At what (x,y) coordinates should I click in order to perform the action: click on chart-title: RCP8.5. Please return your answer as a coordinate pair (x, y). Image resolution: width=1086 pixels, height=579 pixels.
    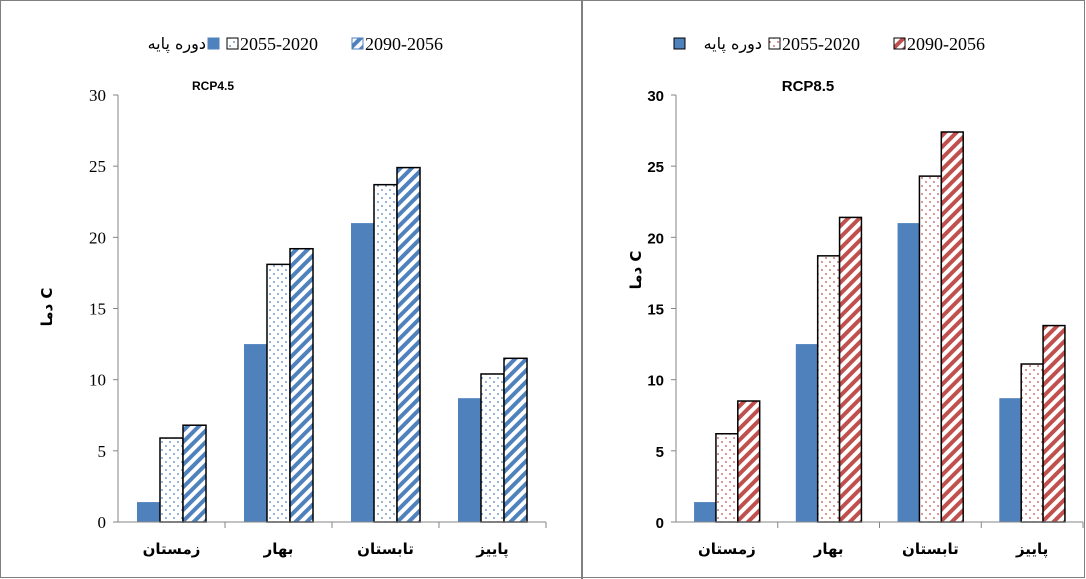
    Looking at the image, I should click on (808, 86).